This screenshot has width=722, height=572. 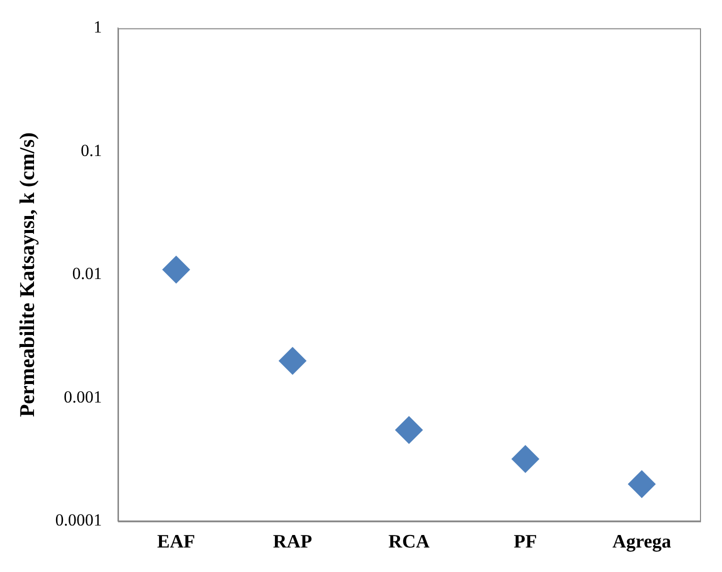 I want to click on x-tick-label: RAP, so click(x=292, y=542).